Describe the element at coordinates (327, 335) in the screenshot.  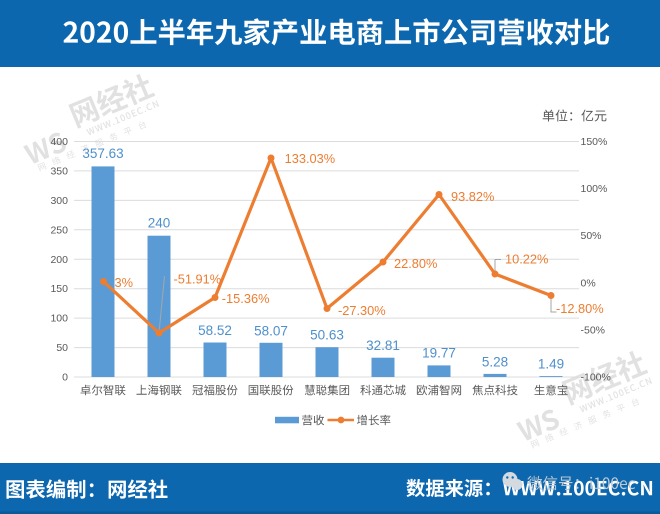
I see `svg-text: 50.63` at that location.